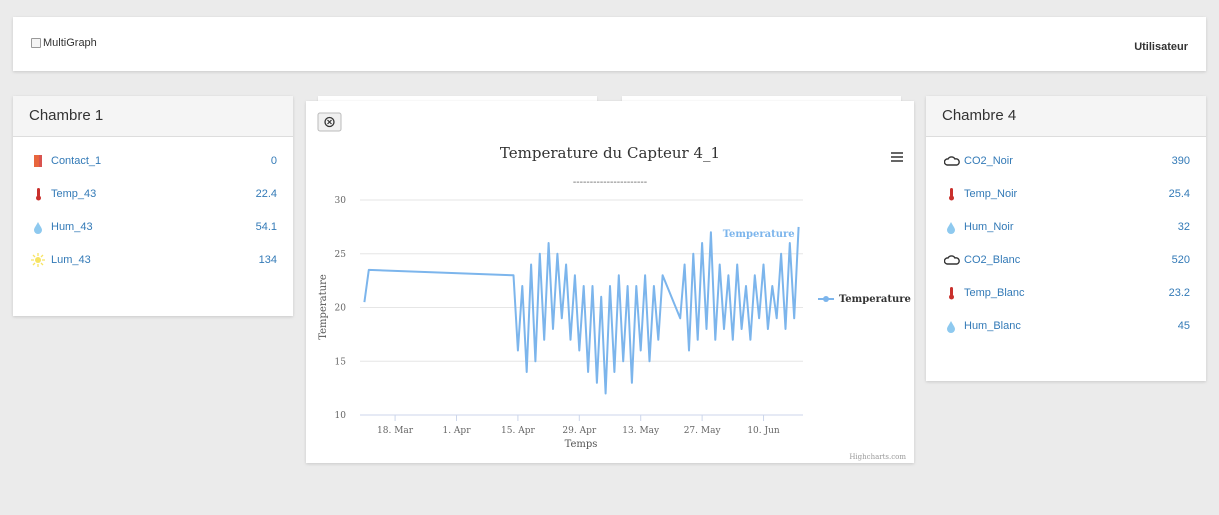 The width and height of the screenshot is (1219, 515). What do you see at coordinates (266, 194) in the screenshot?
I see `sensor-value: 22.4` at bounding box center [266, 194].